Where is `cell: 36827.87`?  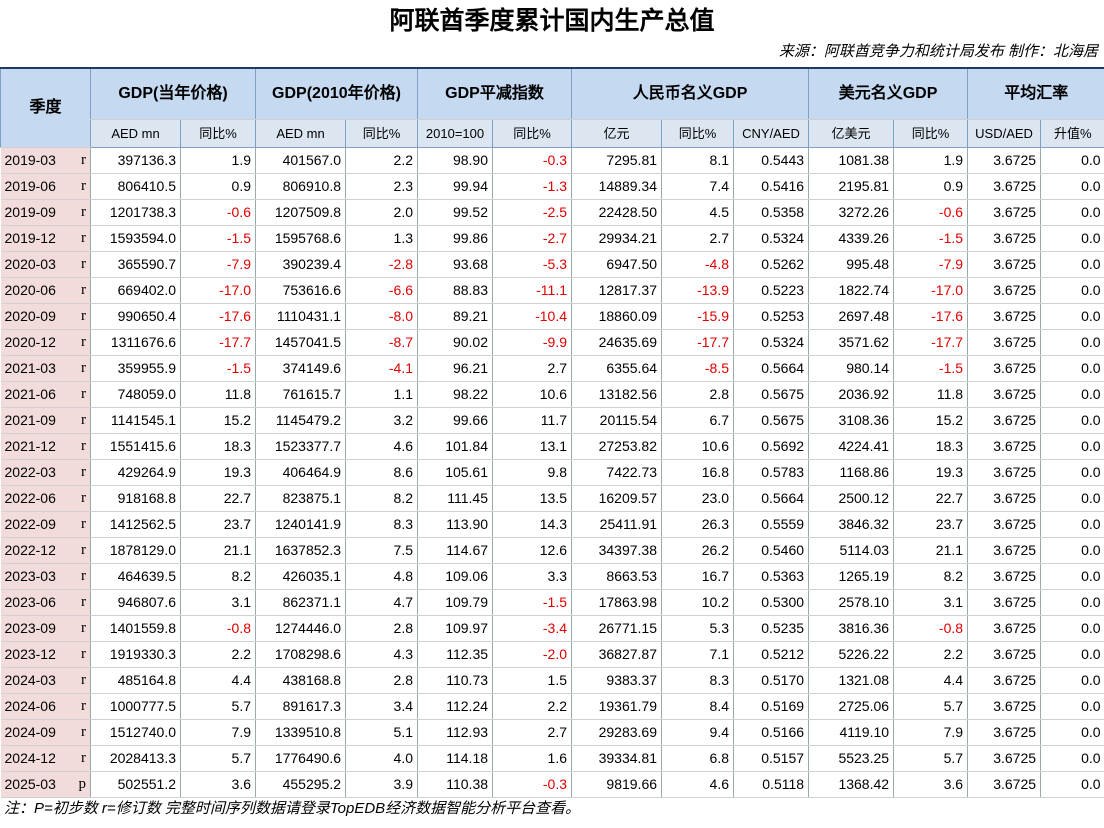
cell: 36827.87 is located at coordinates (616, 654).